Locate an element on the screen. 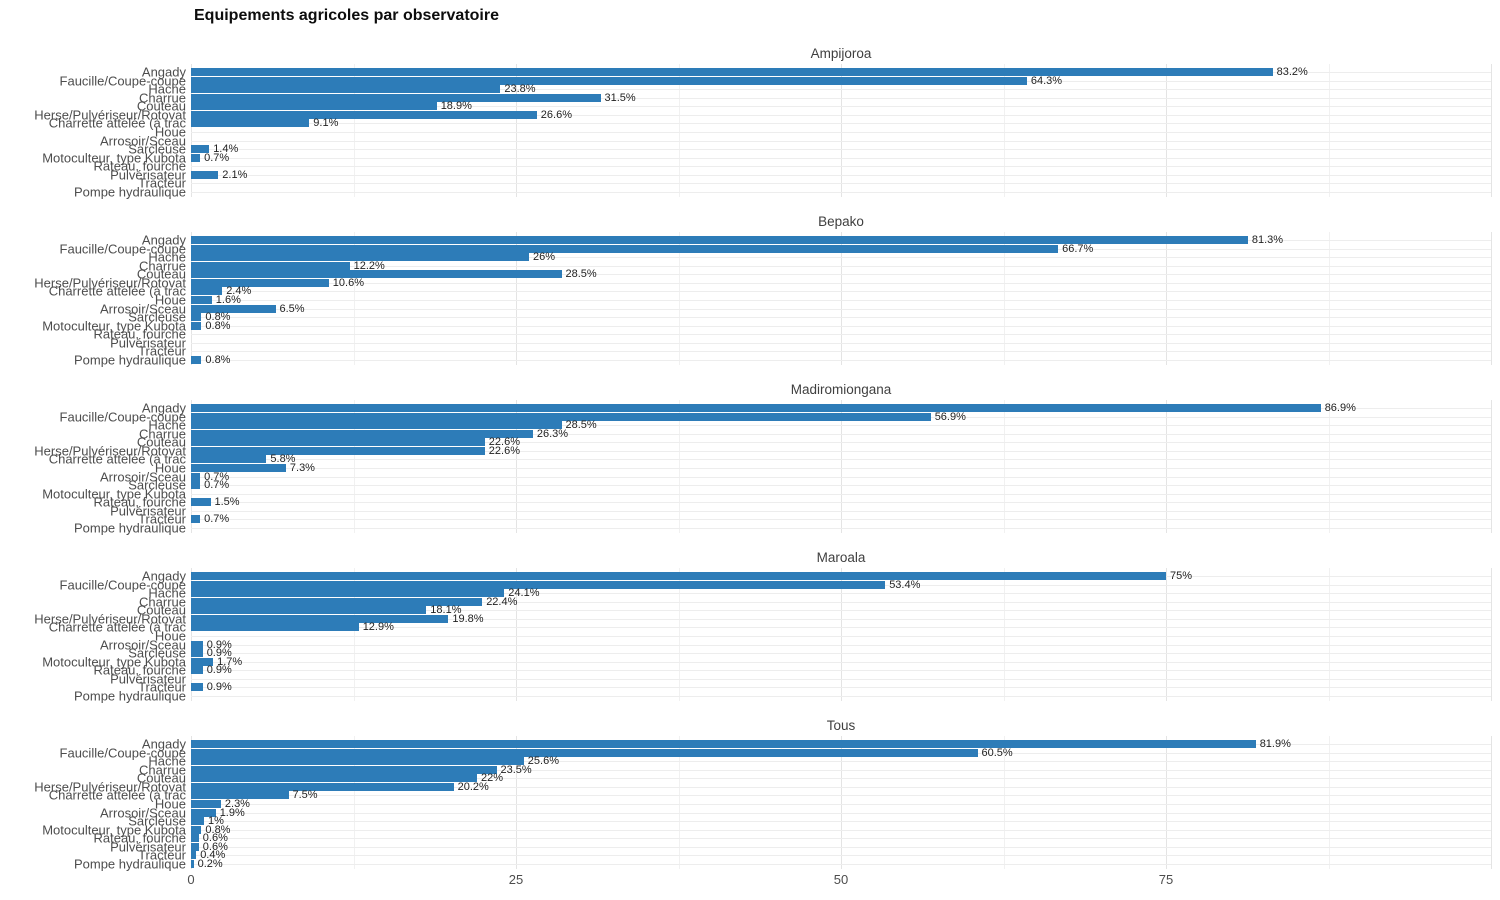  bar-value-label: 56.9% is located at coordinates (950, 416).